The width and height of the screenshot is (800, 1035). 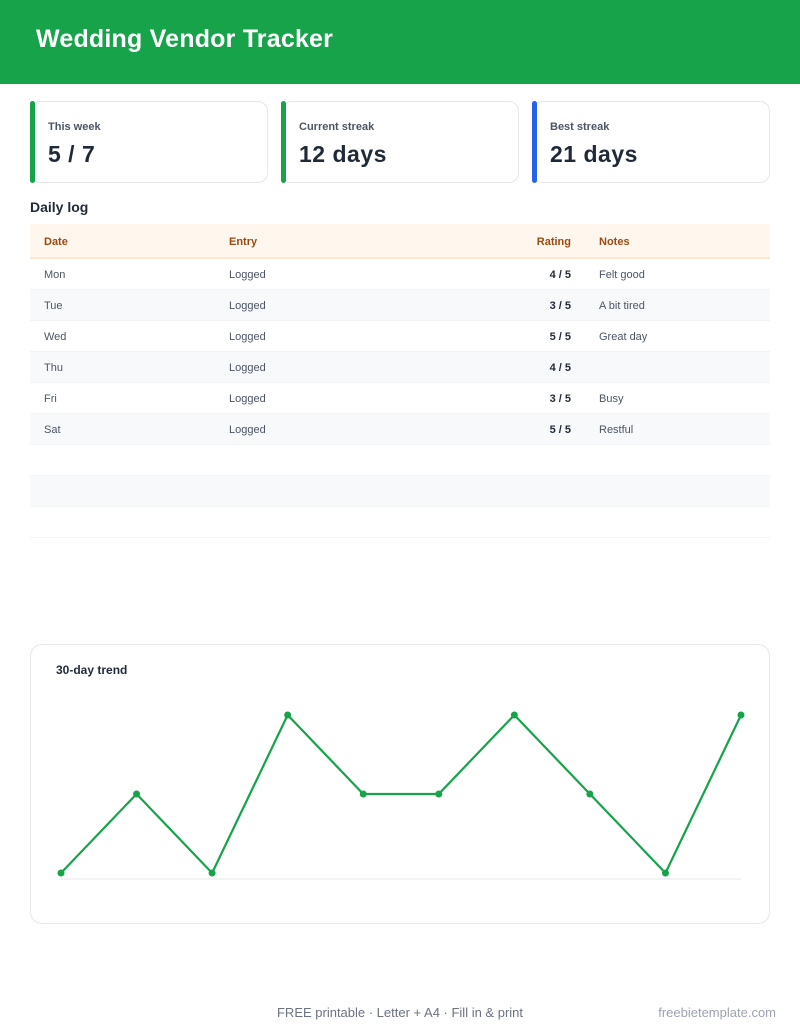 I want to click on cell-notes: A bit tired, so click(x=622, y=306).